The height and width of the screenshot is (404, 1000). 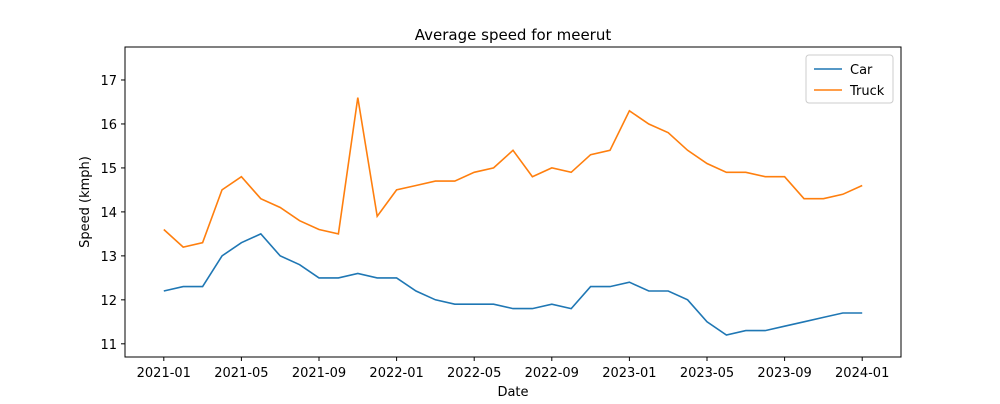 I want to click on x-tick-label: 2023-01, so click(x=629, y=373).